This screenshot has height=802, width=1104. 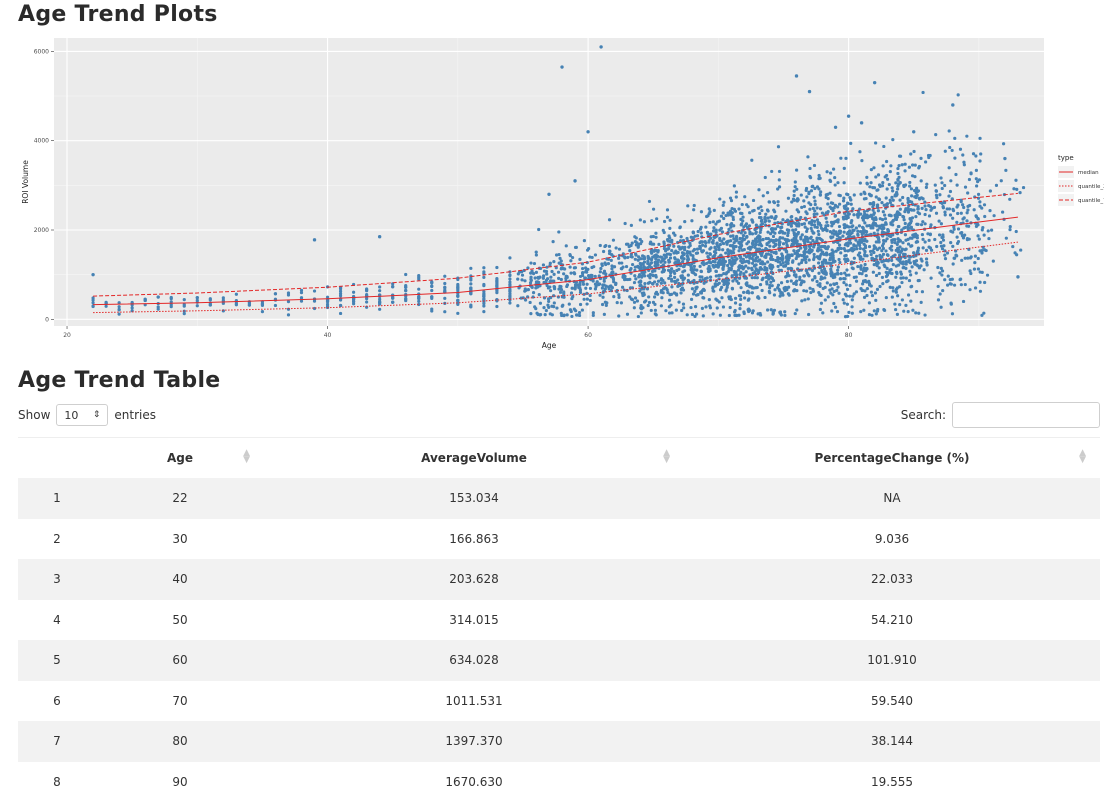 I want to click on page-length-select: 10 ⇕, so click(x=82, y=415).